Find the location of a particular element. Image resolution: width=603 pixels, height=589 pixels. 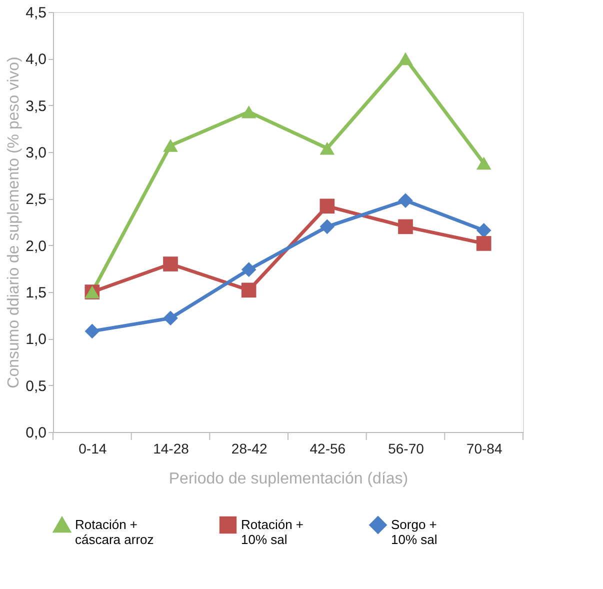

y-tick-label: 1,0 is located at coordinates (36, 339).